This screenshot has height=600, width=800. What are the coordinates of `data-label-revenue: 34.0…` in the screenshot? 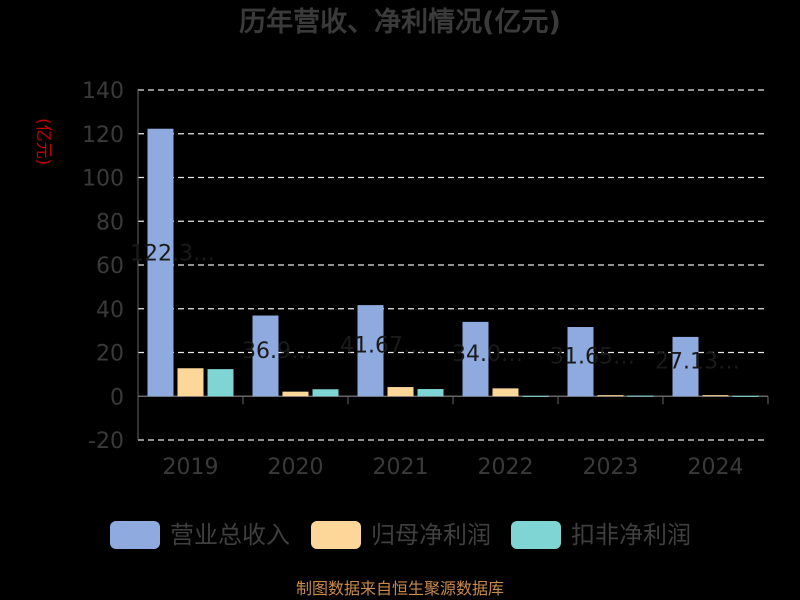 It's located at (487, 354).